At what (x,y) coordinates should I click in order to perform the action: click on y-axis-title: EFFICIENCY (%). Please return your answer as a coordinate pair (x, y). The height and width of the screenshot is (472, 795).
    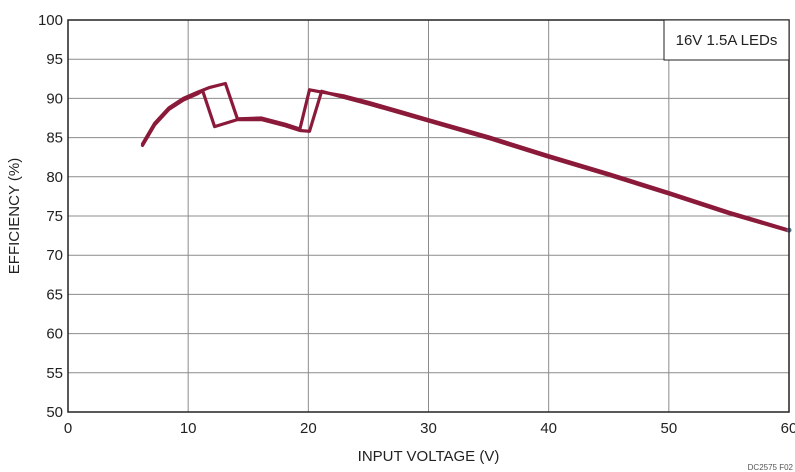
    Looking at the image, I should click on (14, 216).